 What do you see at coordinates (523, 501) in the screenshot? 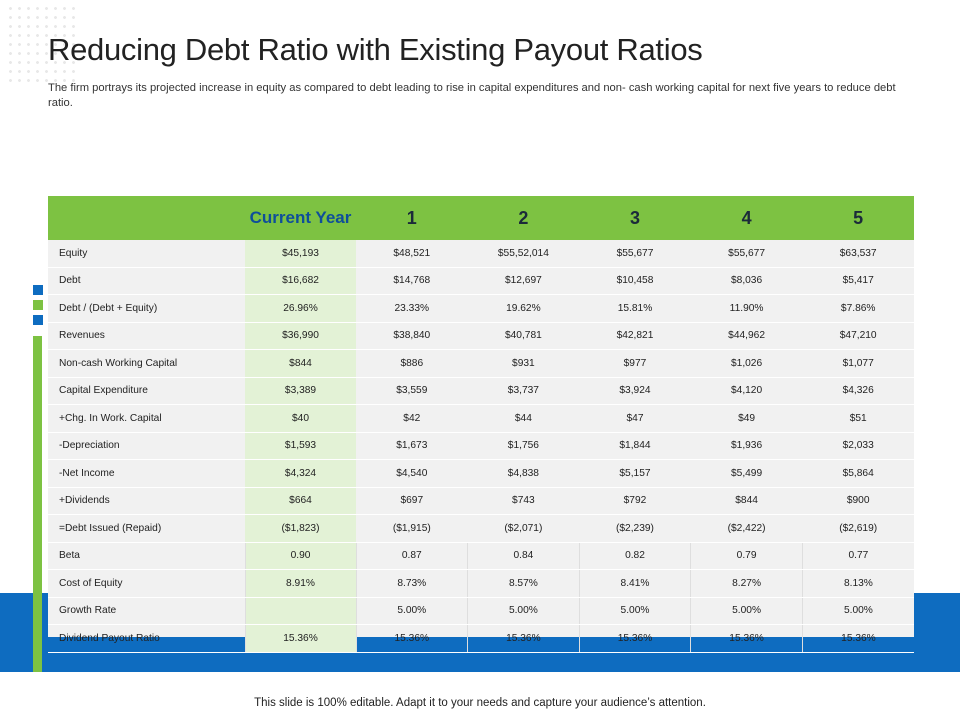
I see `year-2-value: $743` at bounding box center [523, 501].